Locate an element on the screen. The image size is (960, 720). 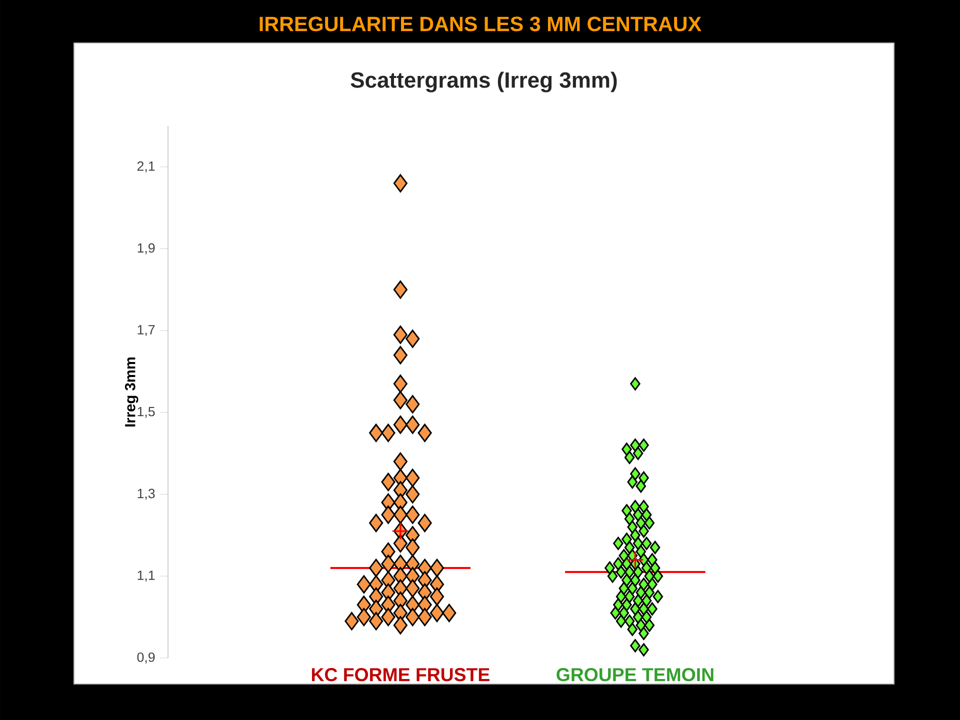
y-tick-label: 2,1 is located at coordinates (146, 166).